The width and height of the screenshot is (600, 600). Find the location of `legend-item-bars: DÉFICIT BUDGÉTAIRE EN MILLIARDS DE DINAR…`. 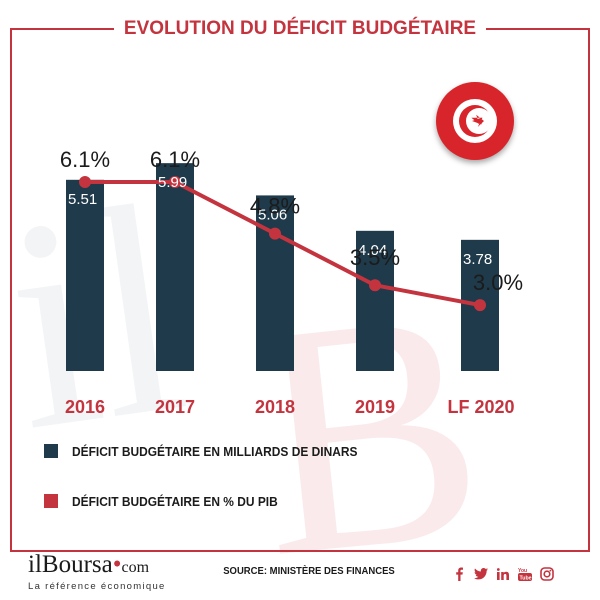

legend-item-bars: DÉFICIT BUDGÉTAIRE EN MILLIARDS DE DINAR… is located at coordinates (213, 451).